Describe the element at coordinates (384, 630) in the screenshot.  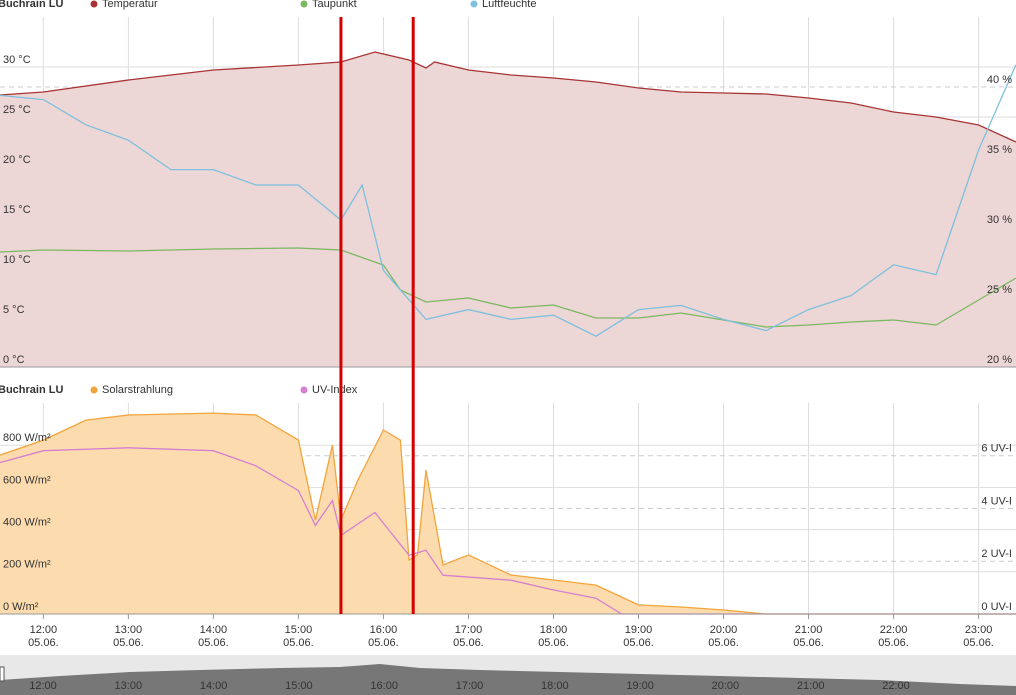
I see `x-tick-label: 16:00` at that location.